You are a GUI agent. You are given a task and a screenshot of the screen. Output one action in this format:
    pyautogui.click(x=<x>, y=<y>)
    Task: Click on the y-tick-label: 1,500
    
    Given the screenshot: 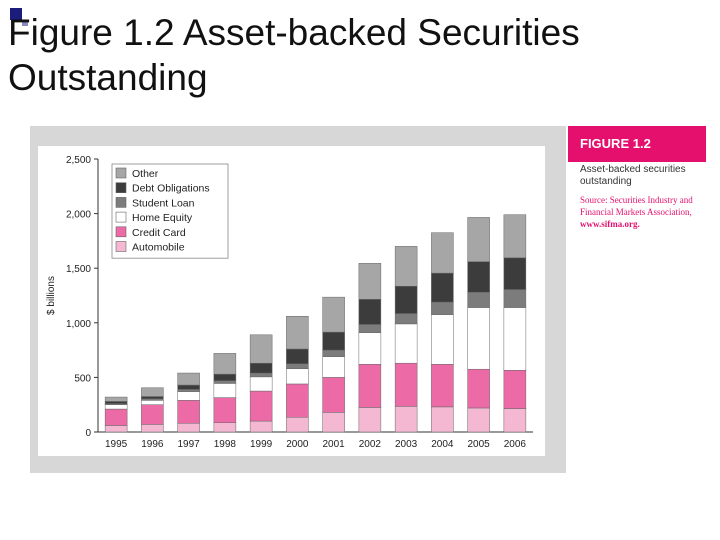 What is the action you would take?
    pyautogui.click(x=78, y=269)
    